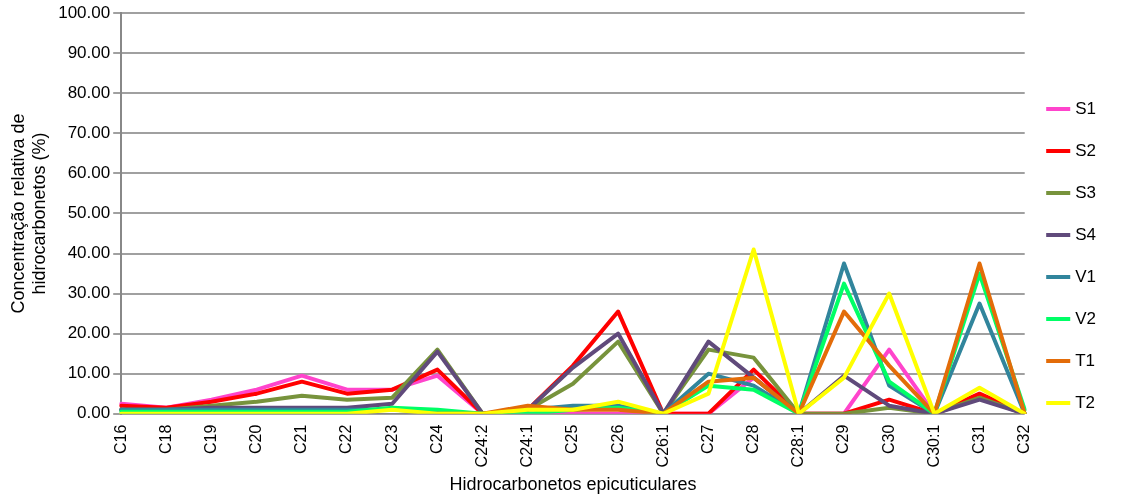 This screenshot has height=504, width=1126. Describe the element at coordinates (391, 439) in the screenshot. I see `x-tick-label: C23` at that location.